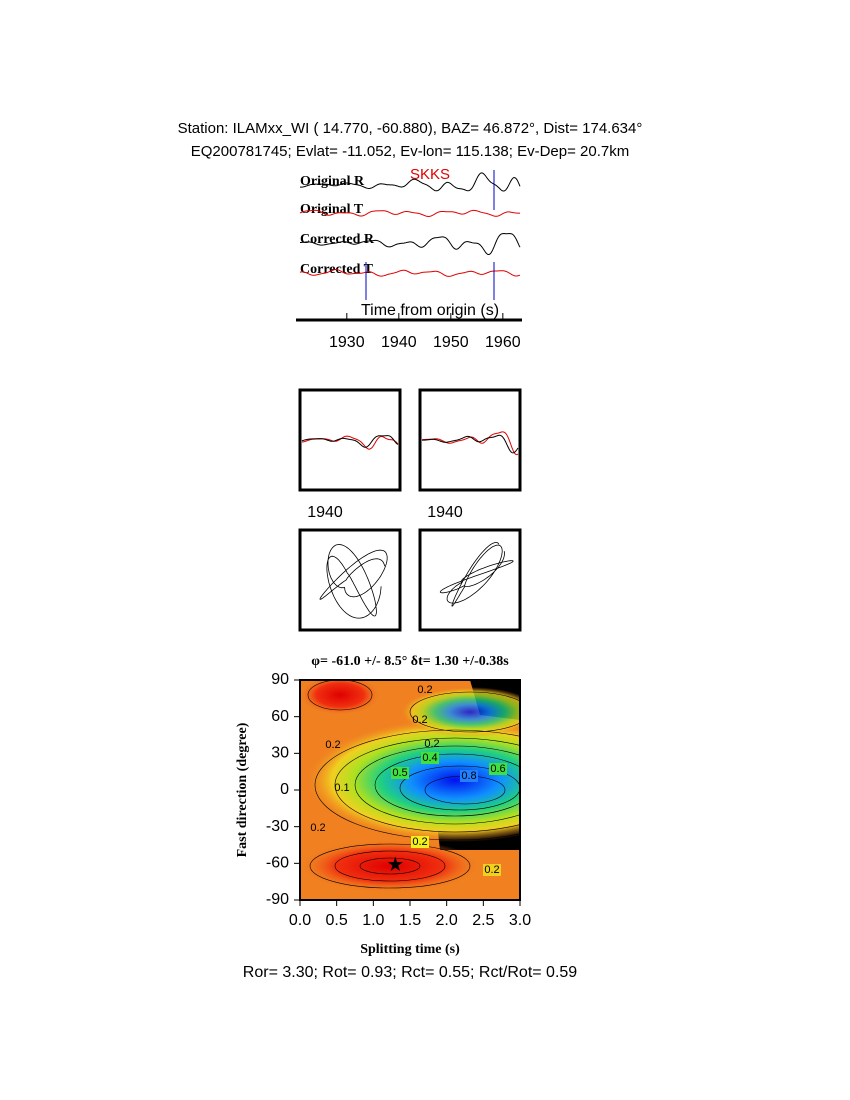 This screenshot has width=850, height=1100. Describe the element at coordinates (280, 679) in the screenshot. I see `y-tick-label: 90` at that location.